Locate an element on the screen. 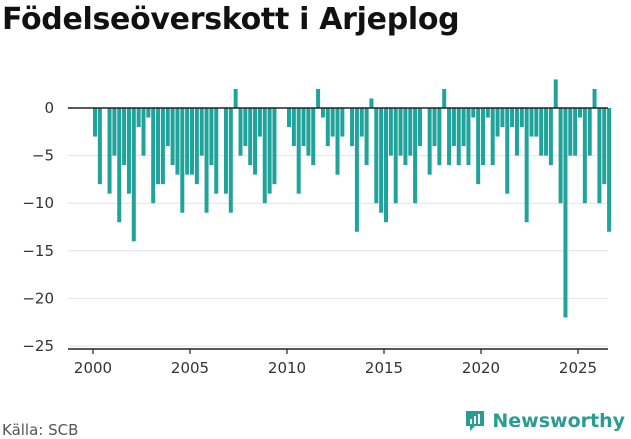  x-tick-label: 2015 is located at coordinates (384, 368).